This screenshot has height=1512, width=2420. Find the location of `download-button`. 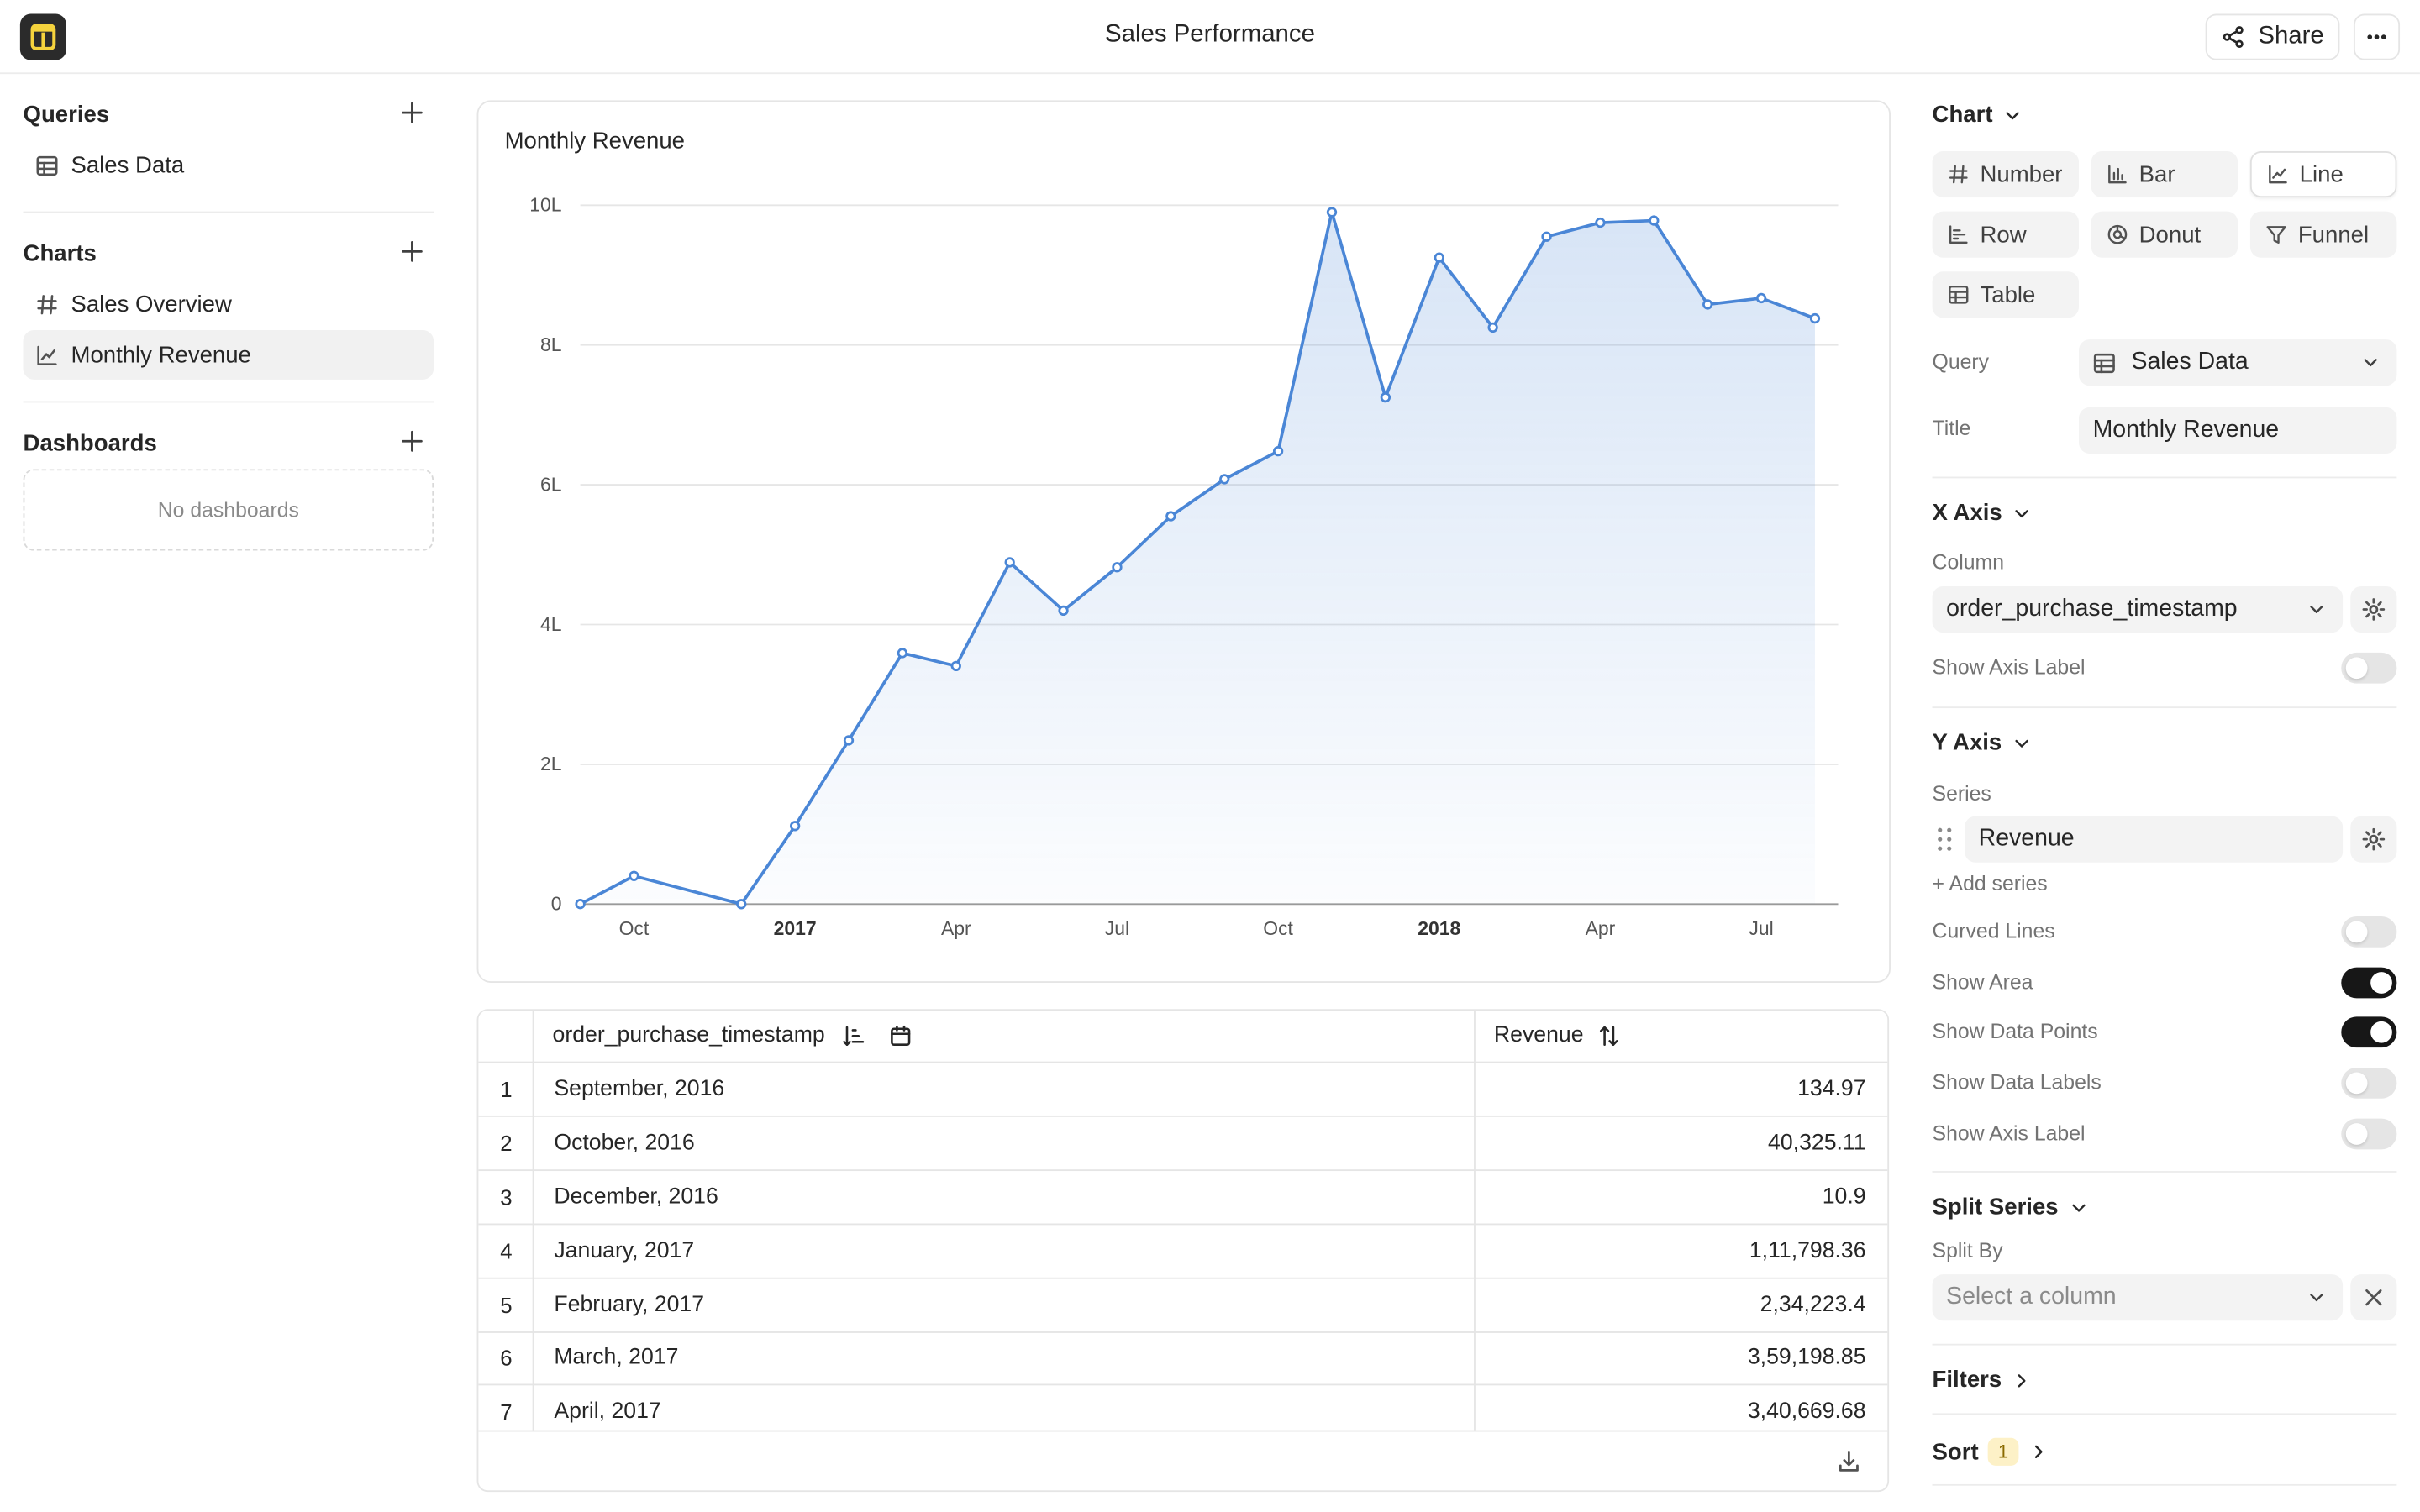

download-button is located at coordinates (1851, 1463).